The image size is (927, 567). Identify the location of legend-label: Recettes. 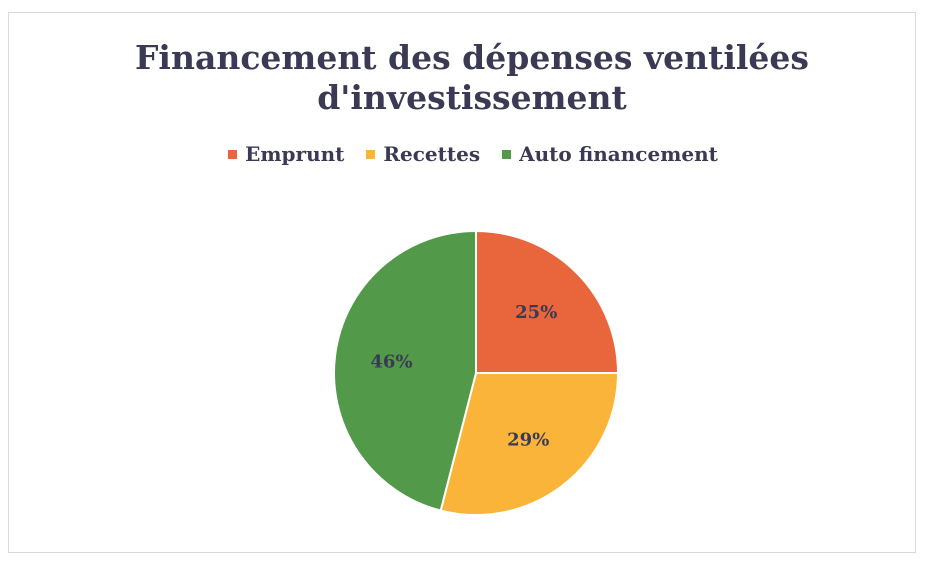
(432, 154).